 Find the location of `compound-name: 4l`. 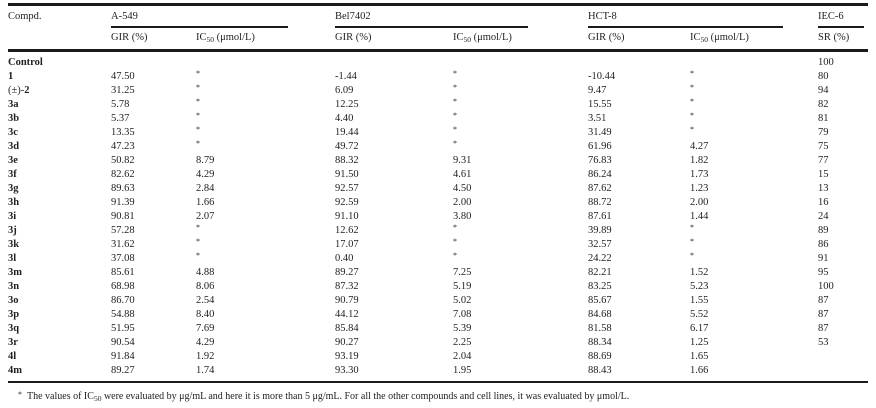

compound-name: 4l is located at coordinates (12, 356).